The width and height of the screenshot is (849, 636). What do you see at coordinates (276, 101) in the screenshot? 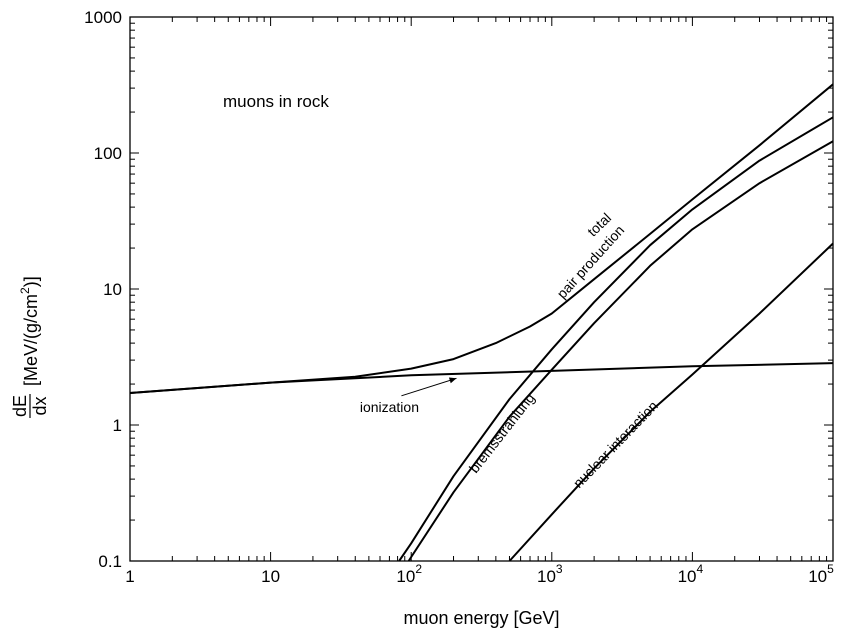
I see `inset-label: muons in rock` at bounding box center [276, 101].